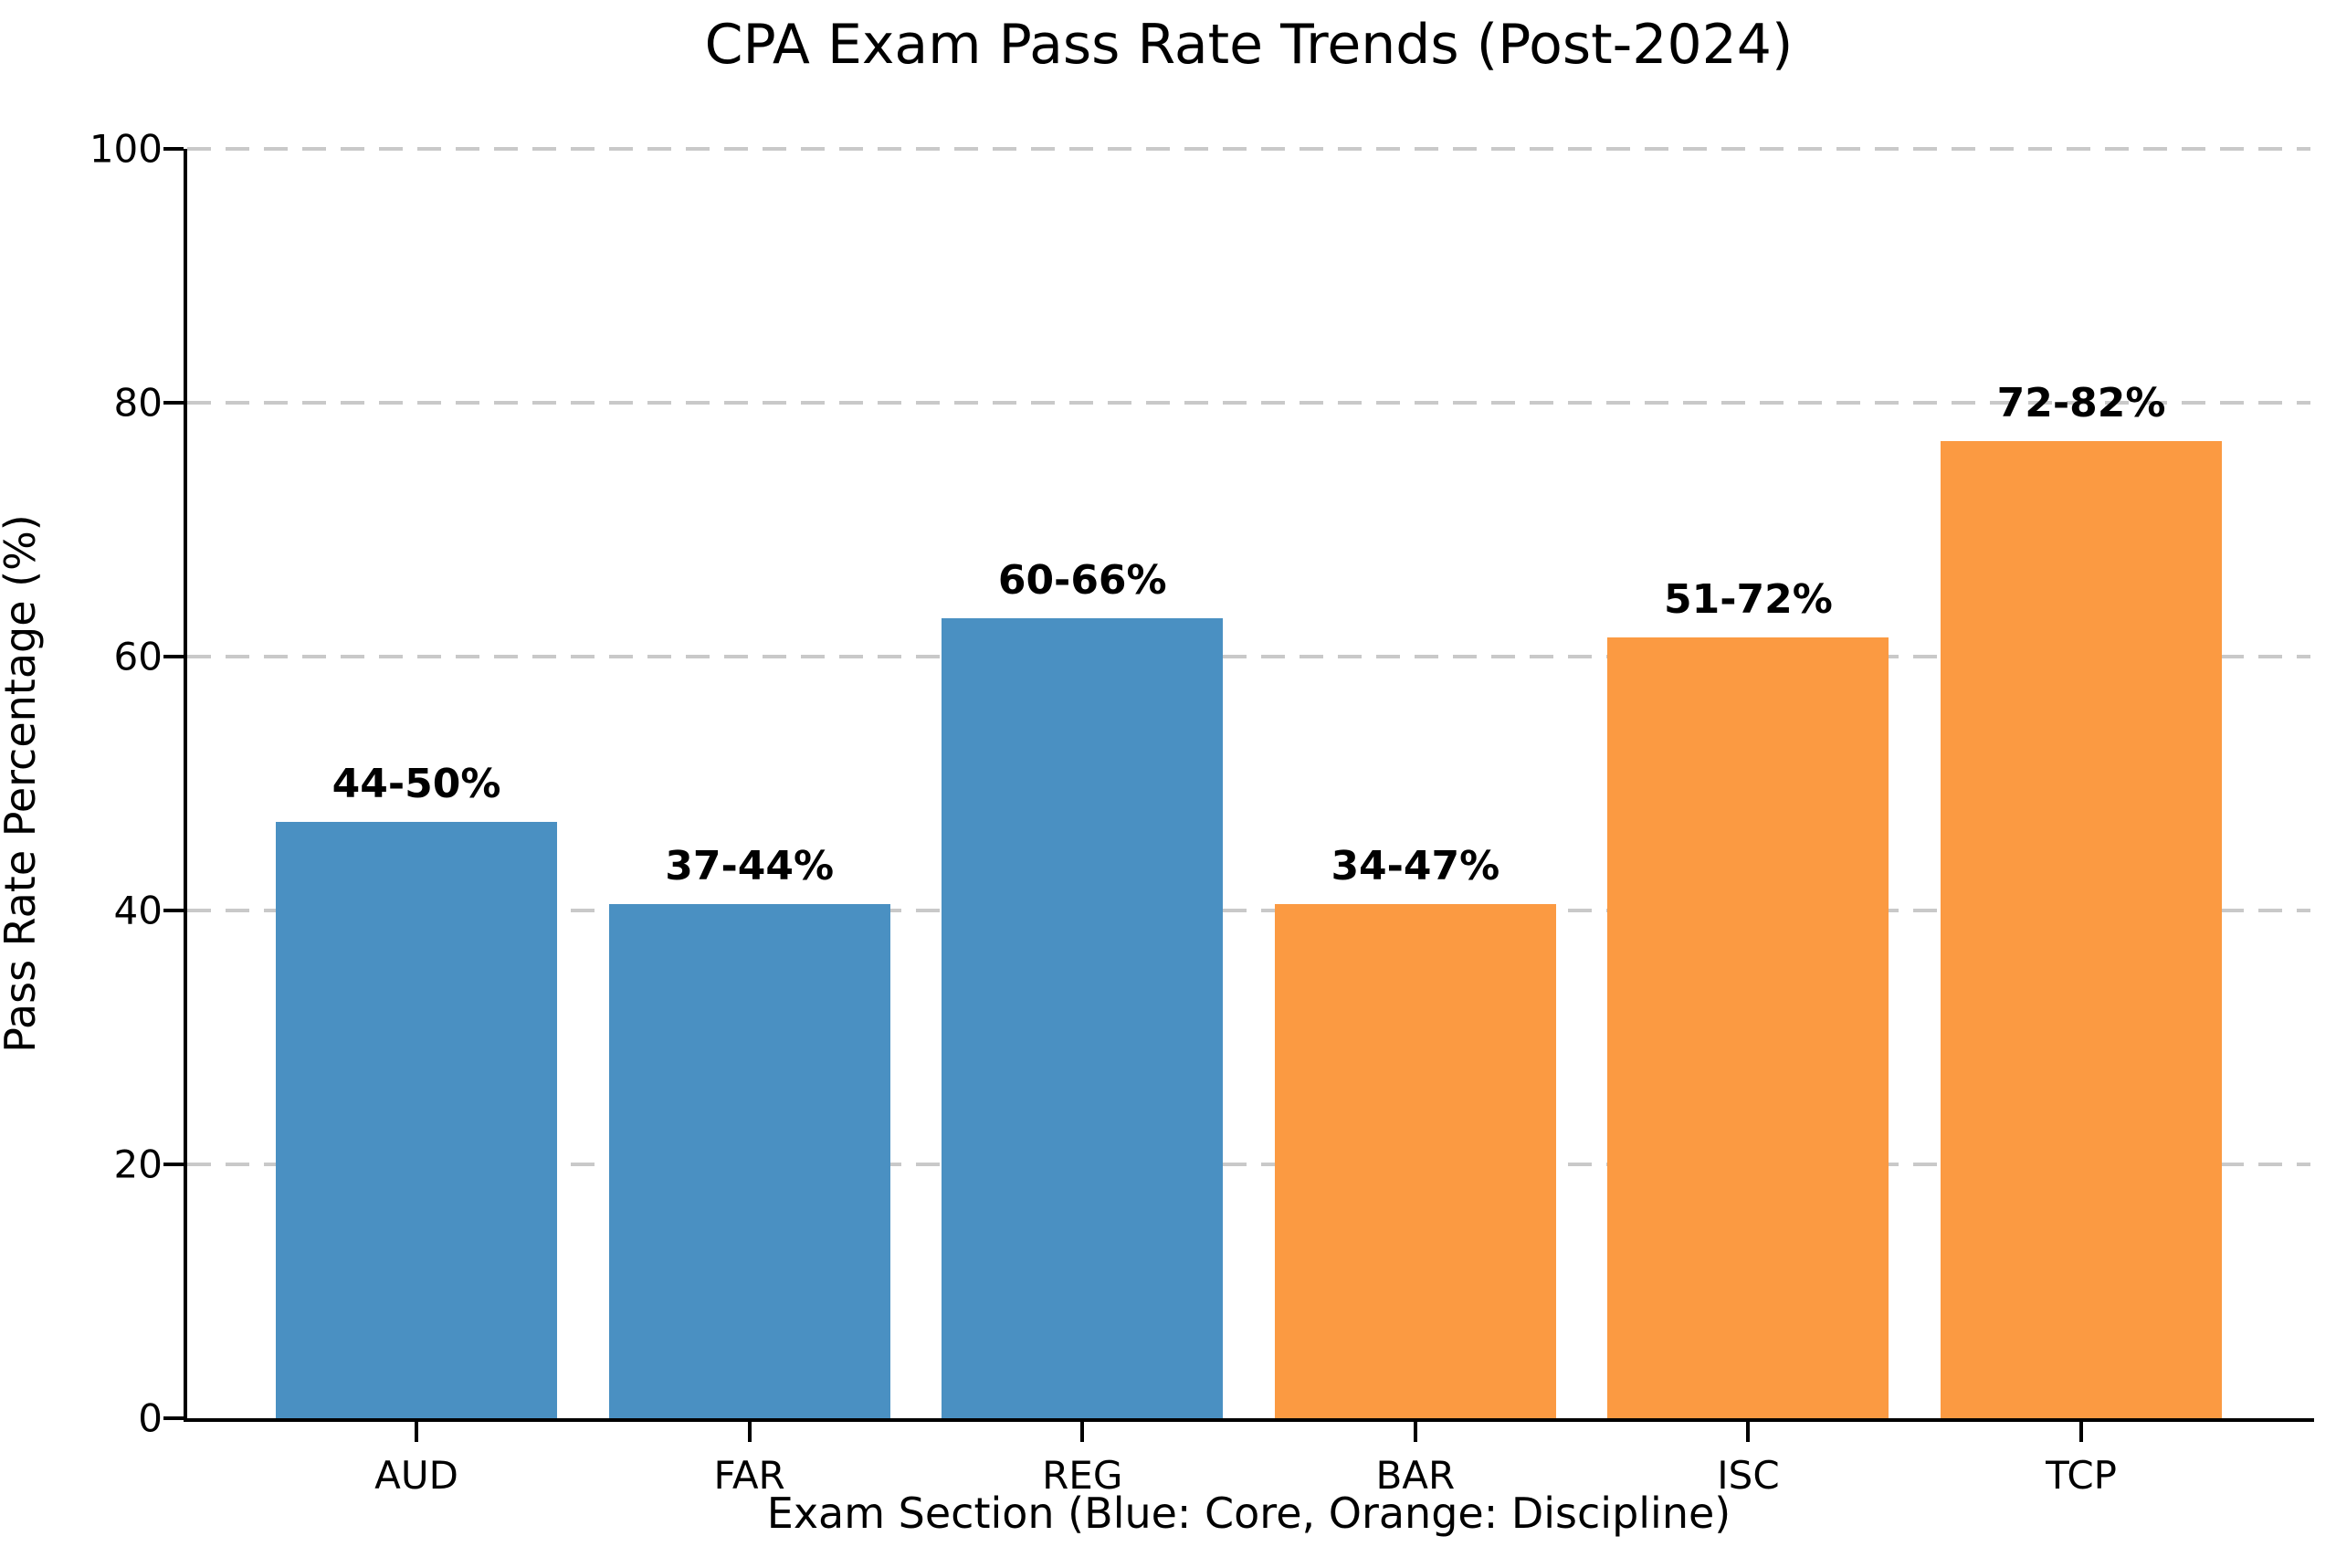 The image size is (2336, 1568). Describe the element at coordinates (185, 785) in the screenshot. I see `y-axis-spine` at that location.